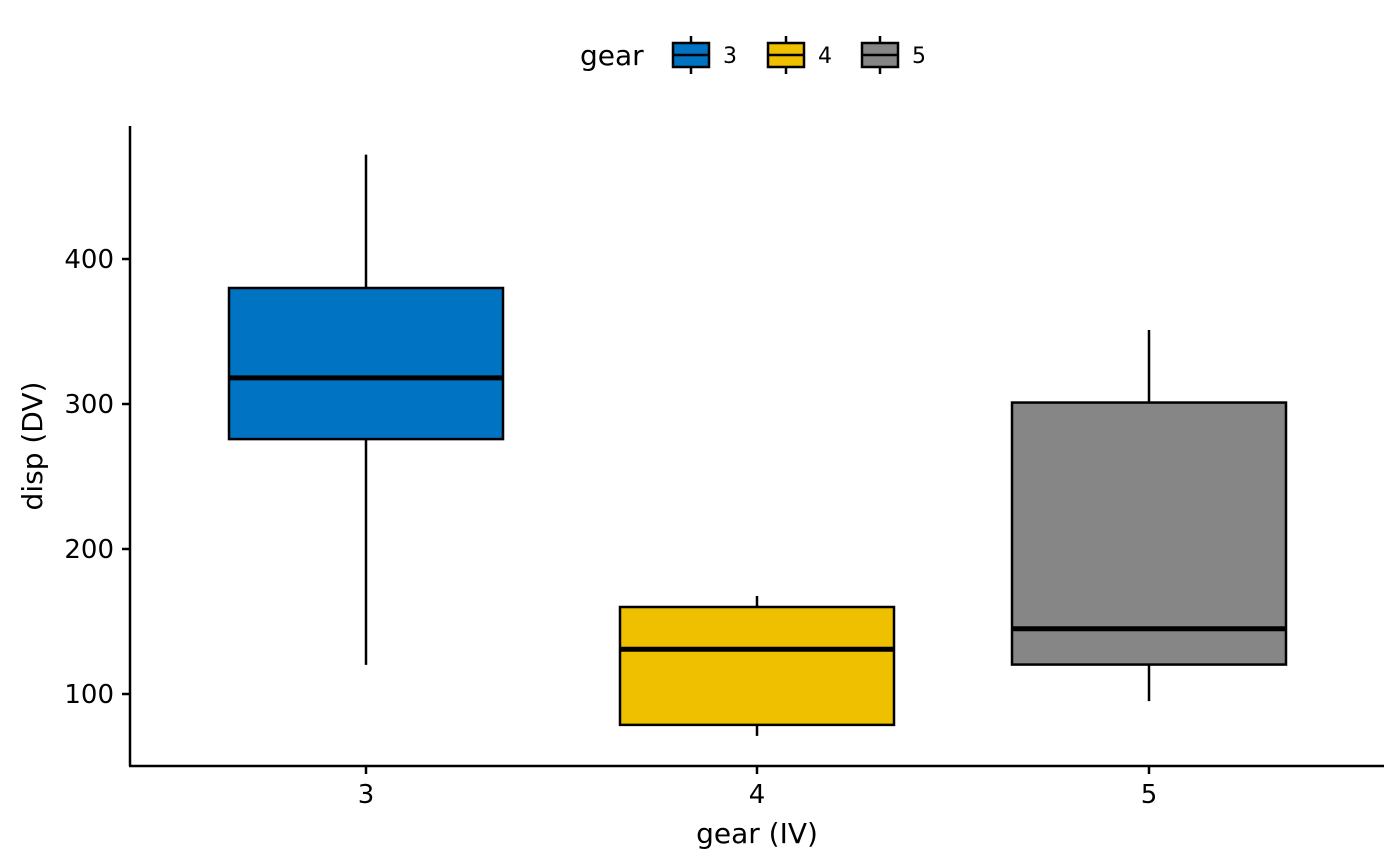 This screenshot has height=866, width=1400. What do you see at coordinates (89, 260) in the screenshot?
I see `y-tick-label: 400` at bounding box center [89, 260].